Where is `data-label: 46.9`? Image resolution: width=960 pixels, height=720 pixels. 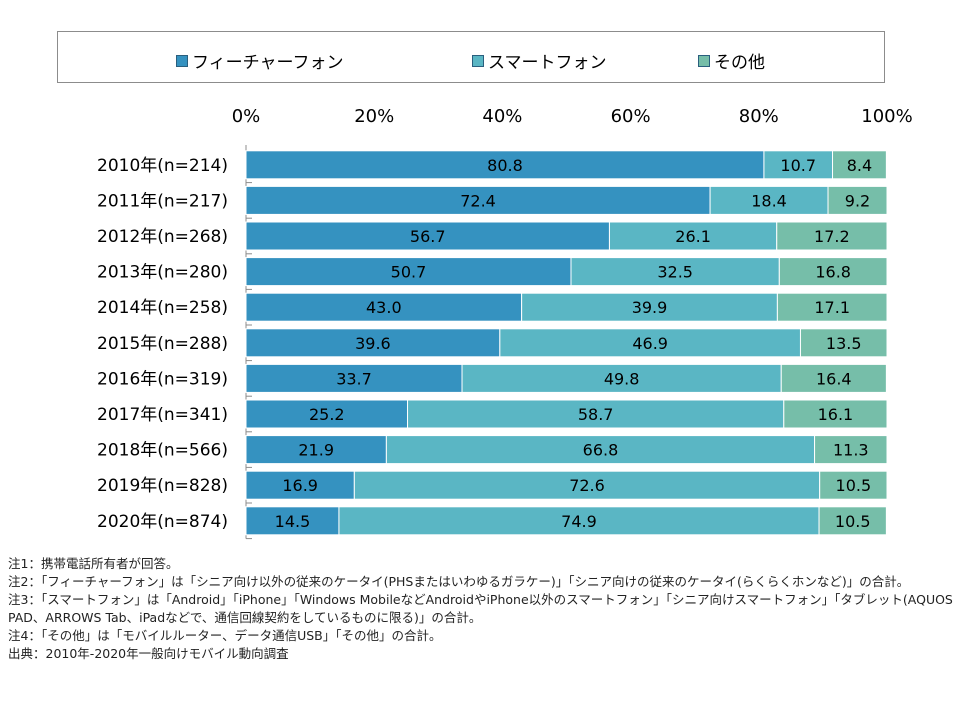 data-label: 46.9 is located at coordinates (650, 343).